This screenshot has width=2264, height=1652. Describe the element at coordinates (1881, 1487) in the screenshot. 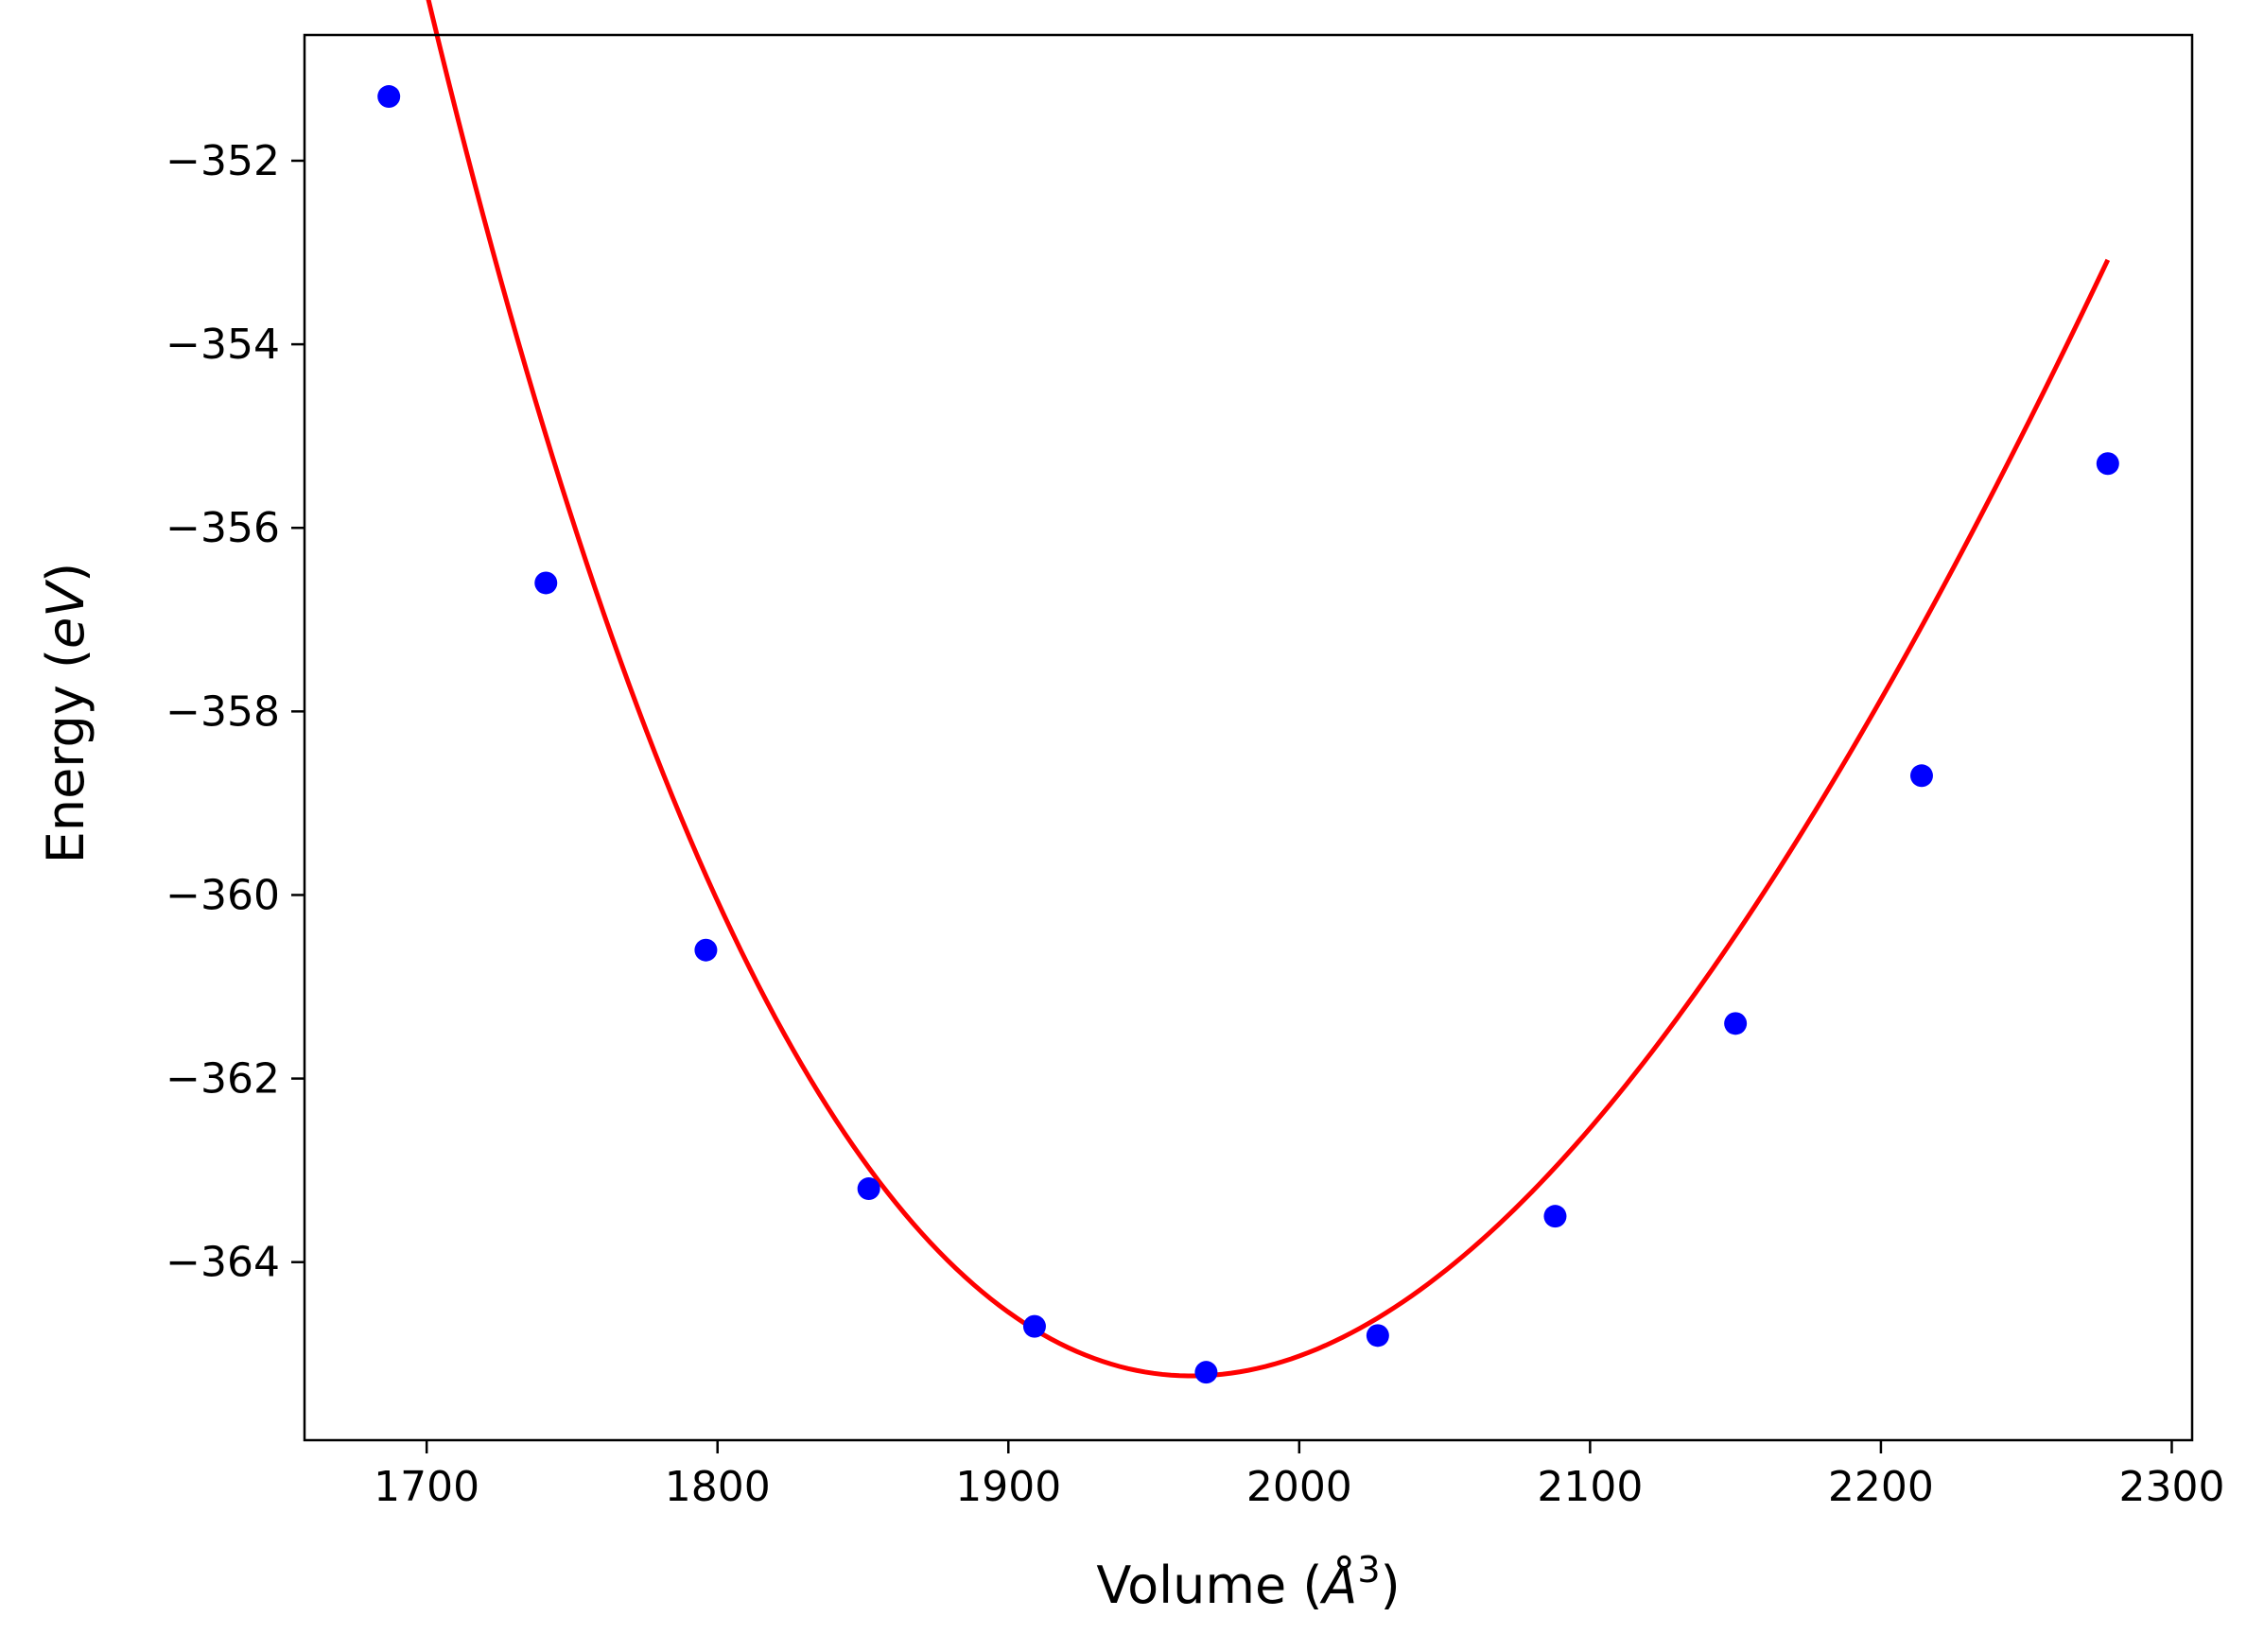

I see `x-tick-label: 2200` at that location.